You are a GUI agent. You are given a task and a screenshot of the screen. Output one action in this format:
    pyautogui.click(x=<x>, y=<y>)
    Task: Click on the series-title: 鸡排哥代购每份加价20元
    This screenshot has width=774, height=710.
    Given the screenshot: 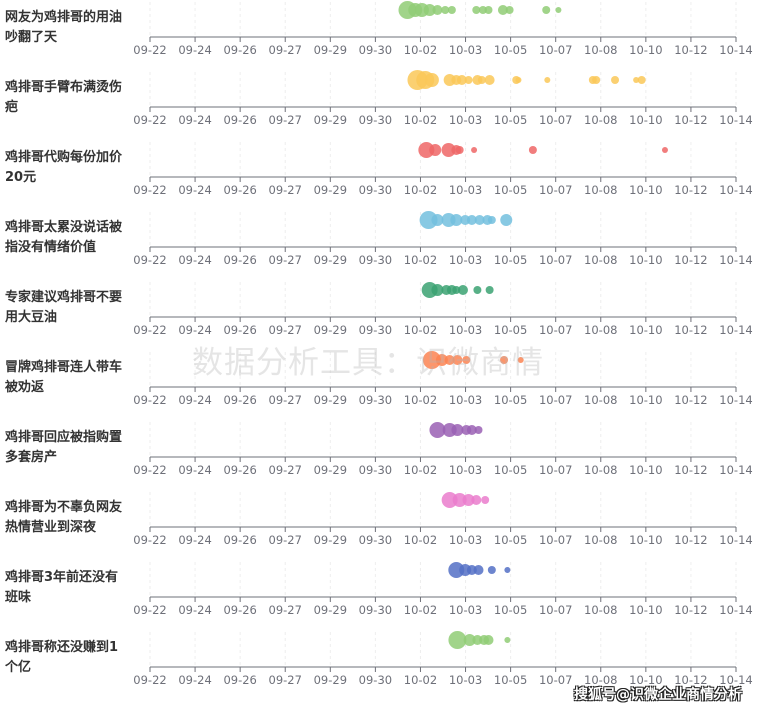 What is the action you would take?
    pyautogui.click(x=64, y=167)
    